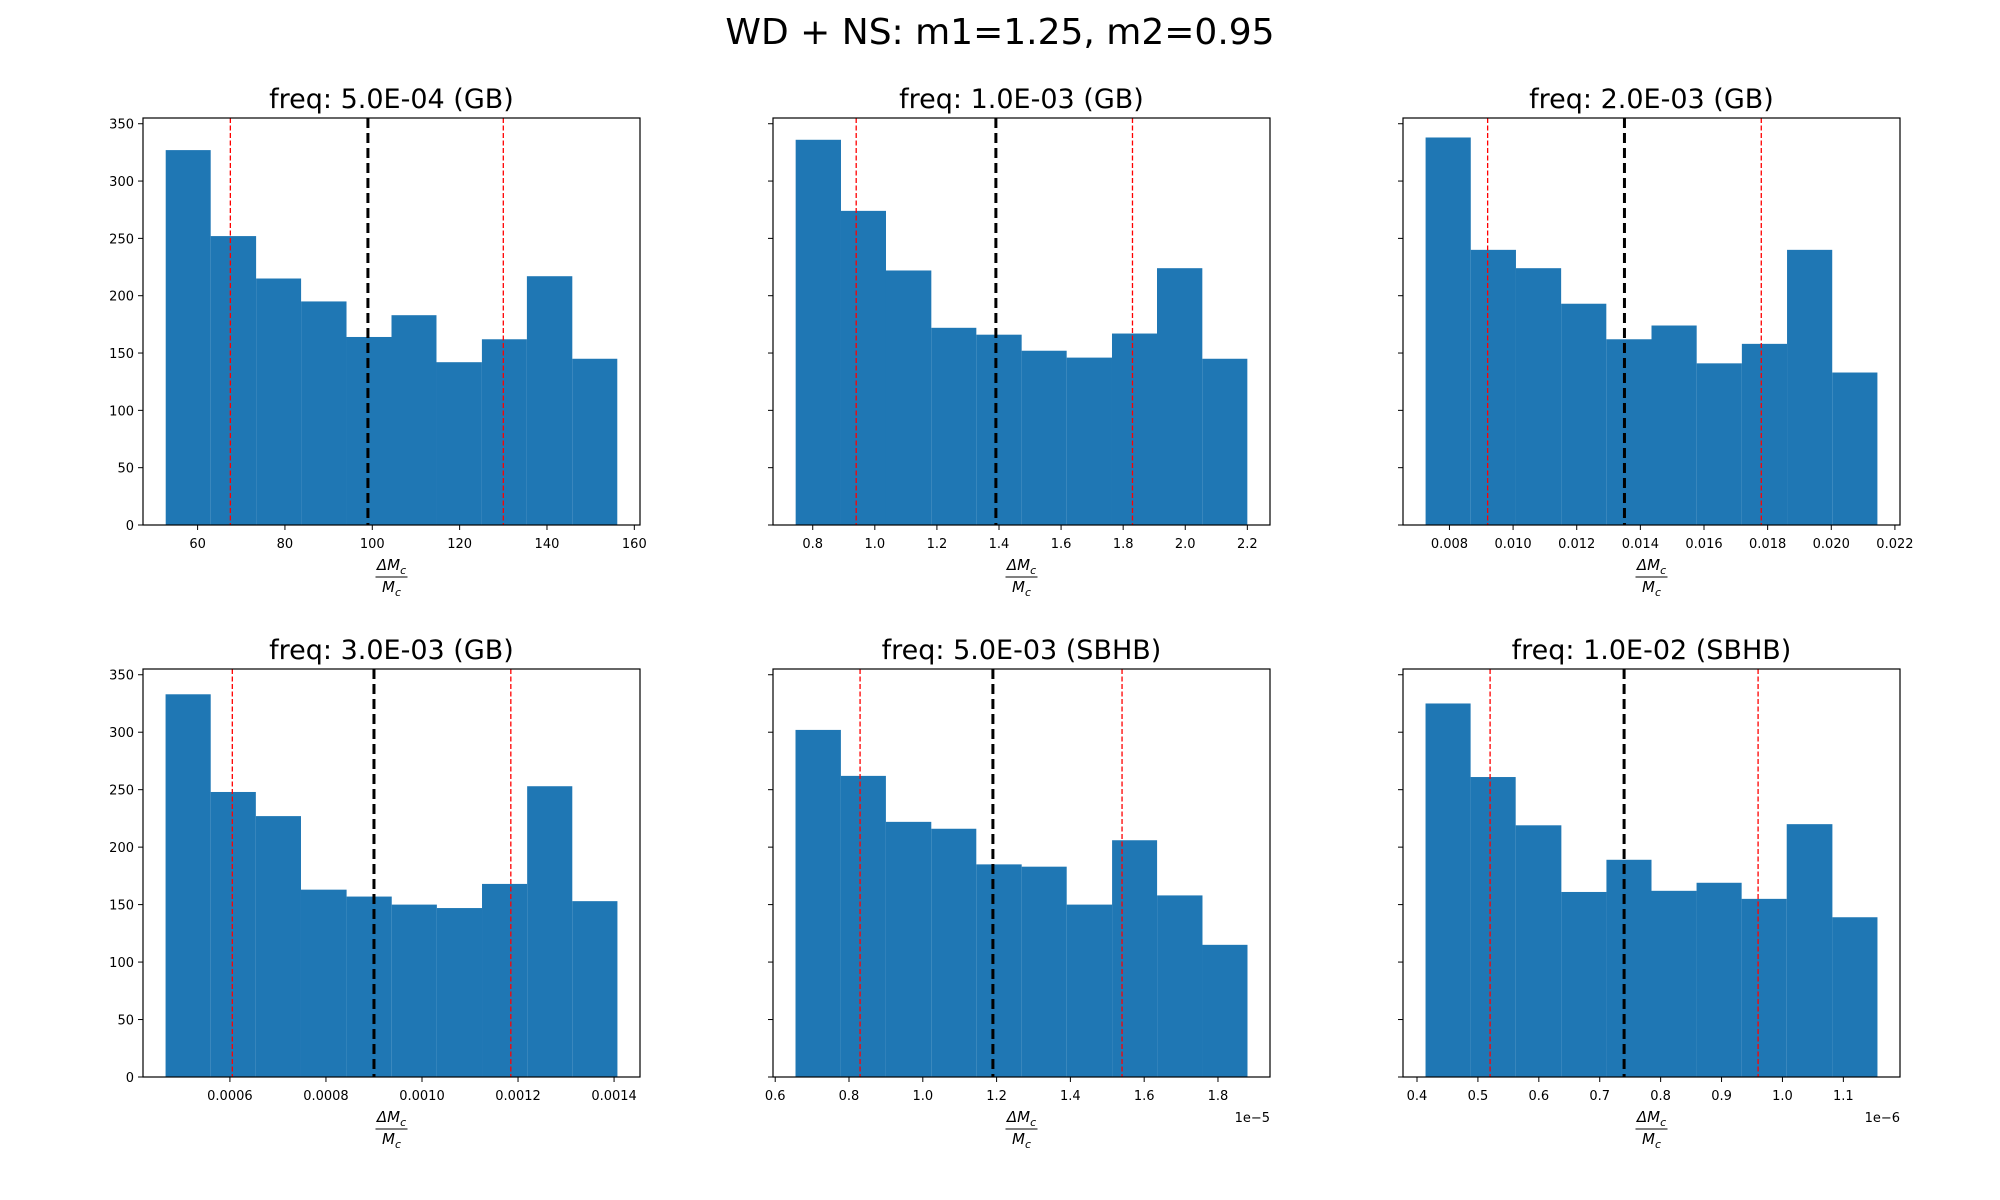 The width and height of the screenshot is (2000, 1200). What do you see at coordinates (1070, 1096) in the screenshot?
I see `x-tick-label: 1.4` at bounding box center [1070, 1096].